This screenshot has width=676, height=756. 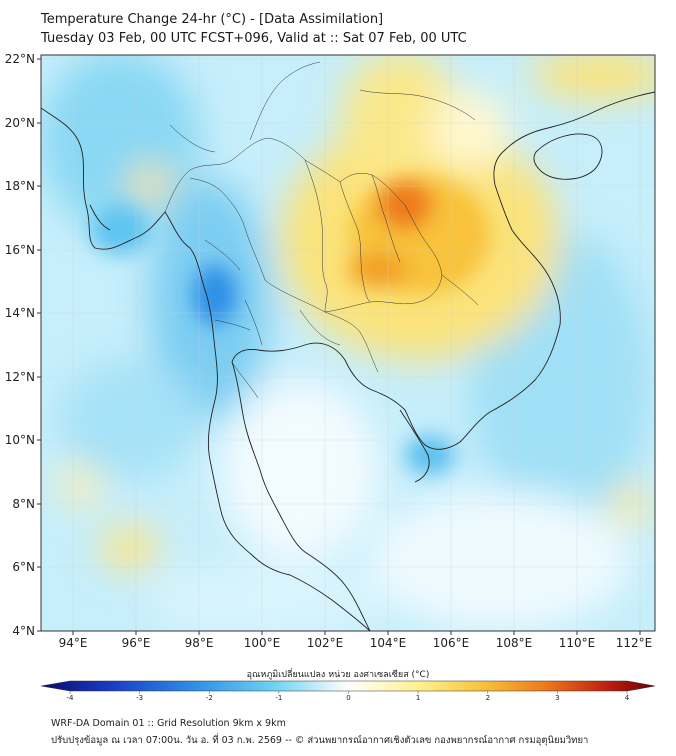 What do you see at coordinates (20, 123) in the screenshot?
I see `lat-label: 20°N` at bounding box center [20, 123].